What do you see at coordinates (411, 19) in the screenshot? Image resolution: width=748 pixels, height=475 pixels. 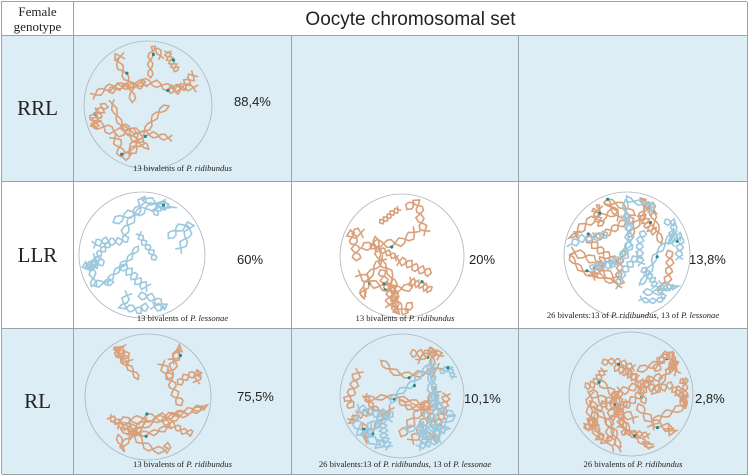 I see `header-title: Oocyte chromosomal set` at bounding box center [411, 19].